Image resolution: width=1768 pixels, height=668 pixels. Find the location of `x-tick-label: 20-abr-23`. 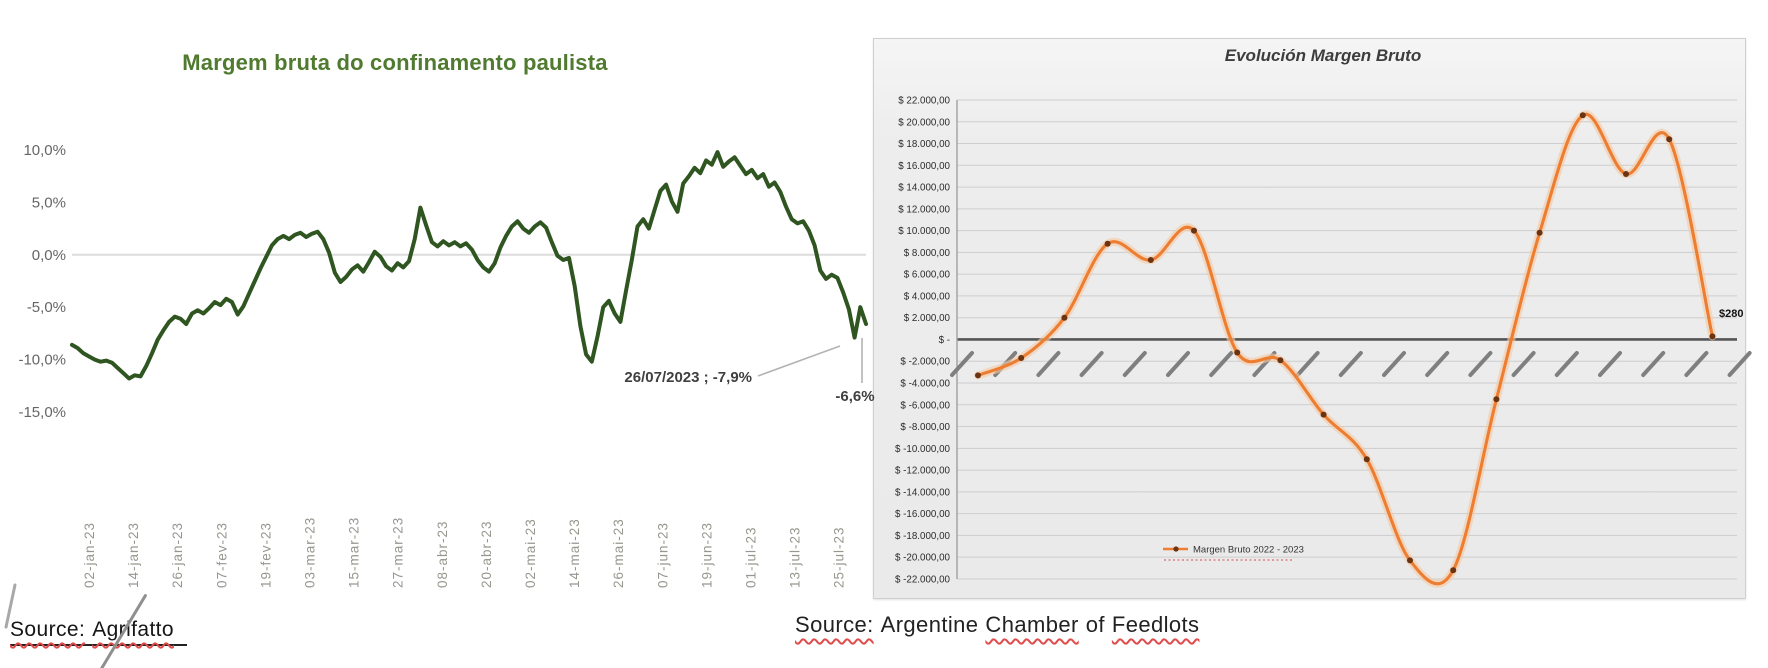

x-tick-label: 20-abr-23 is located at coordinates (486, 554).